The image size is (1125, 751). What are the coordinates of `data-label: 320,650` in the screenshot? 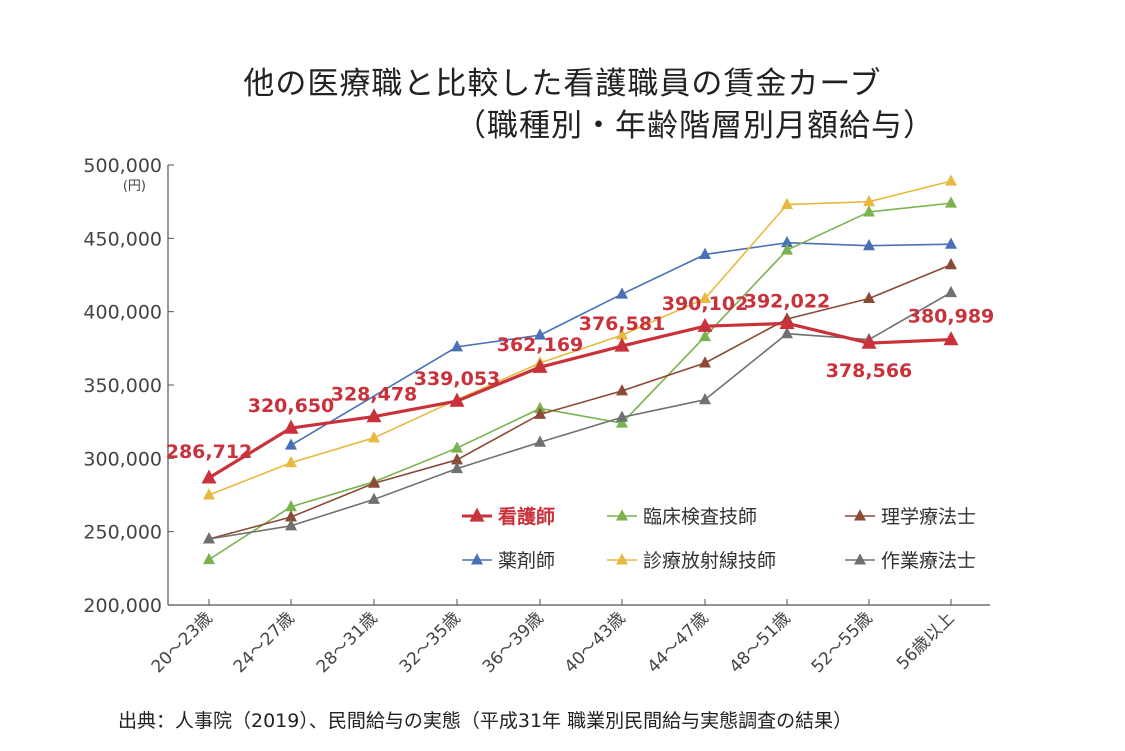 It's located at (291, 406).